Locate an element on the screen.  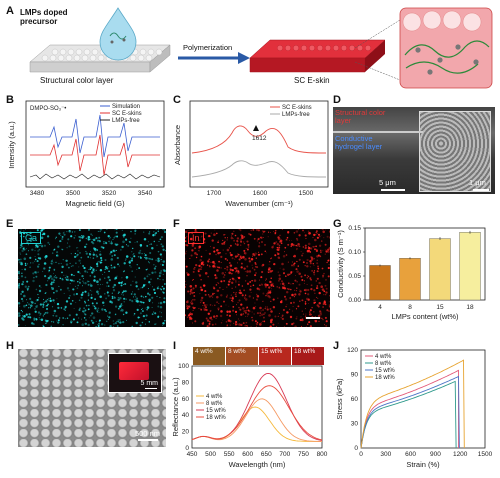
j-ylabel: Stress (kPa) is located at coordinates (339, 399).